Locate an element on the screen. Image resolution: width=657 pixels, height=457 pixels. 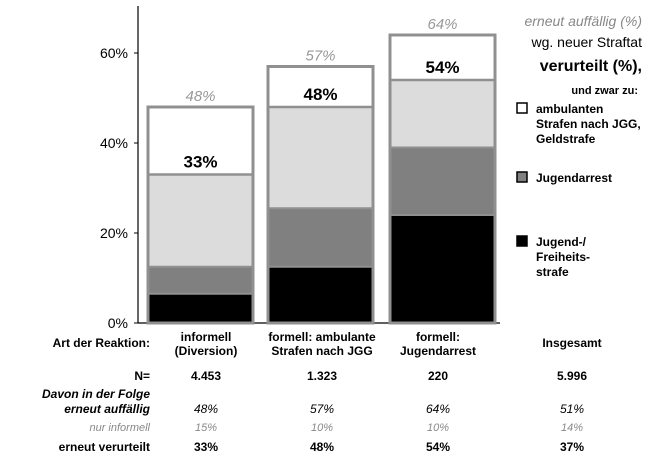
row-label-davon-2: erneut auffällig is located at coordinates (107, 409).